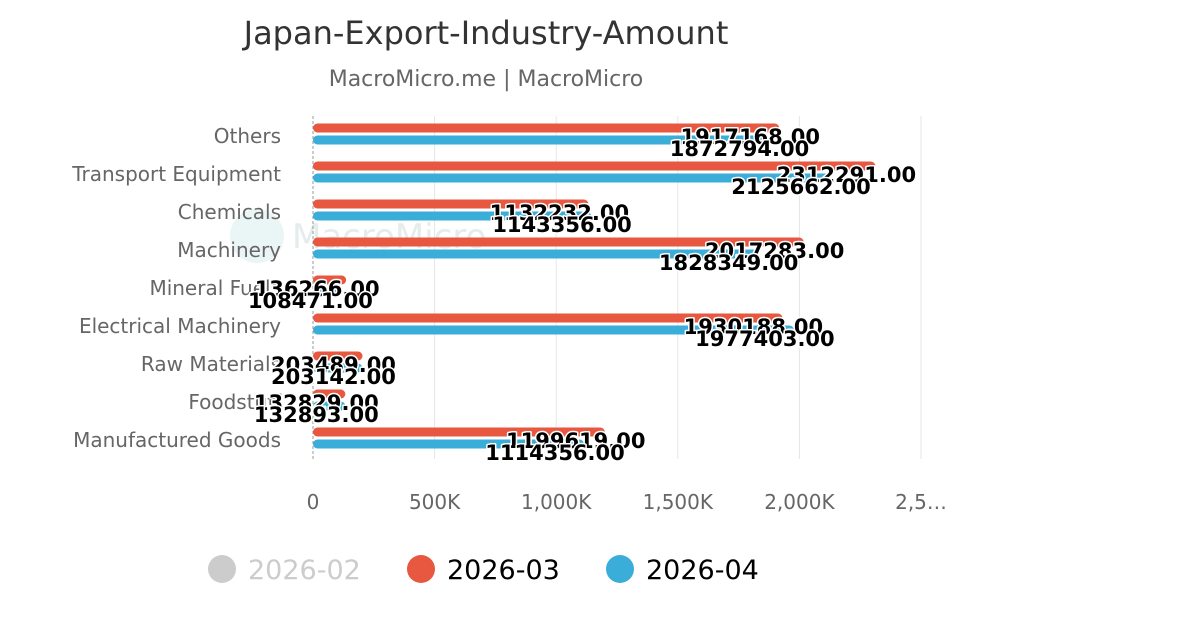  Describe the element at coordinates (257, 236) in the screenshot. I see `watermark-logo-icon` at that location.